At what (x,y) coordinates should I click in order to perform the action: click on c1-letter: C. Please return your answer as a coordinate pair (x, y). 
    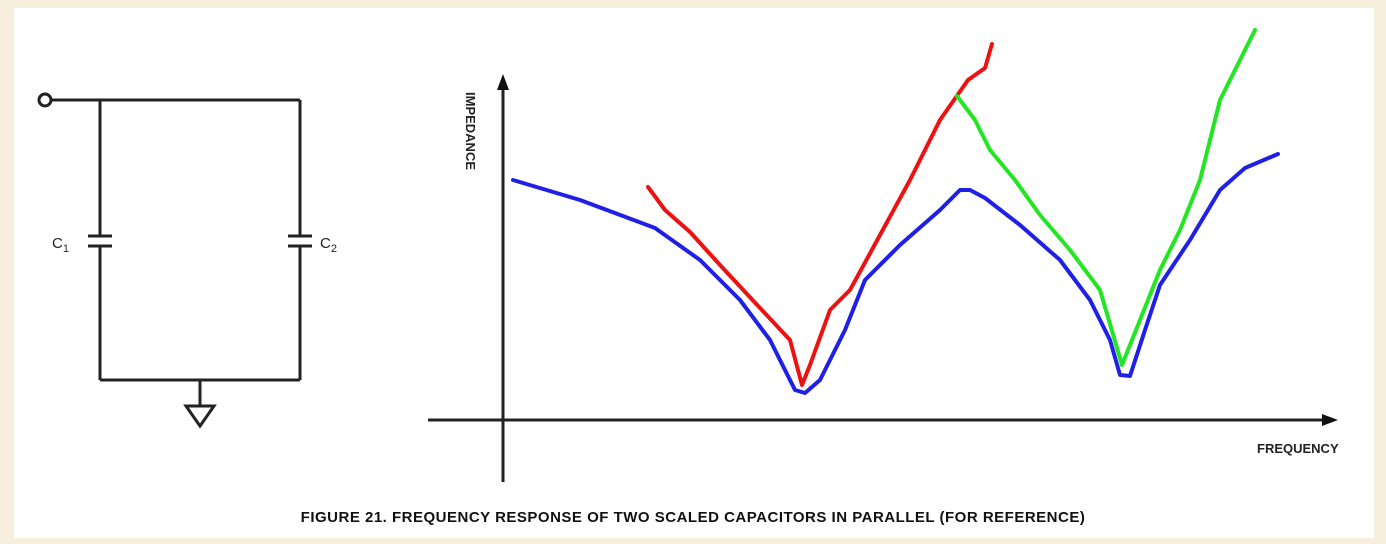
    Looking at the image, I should click on (57, 243).